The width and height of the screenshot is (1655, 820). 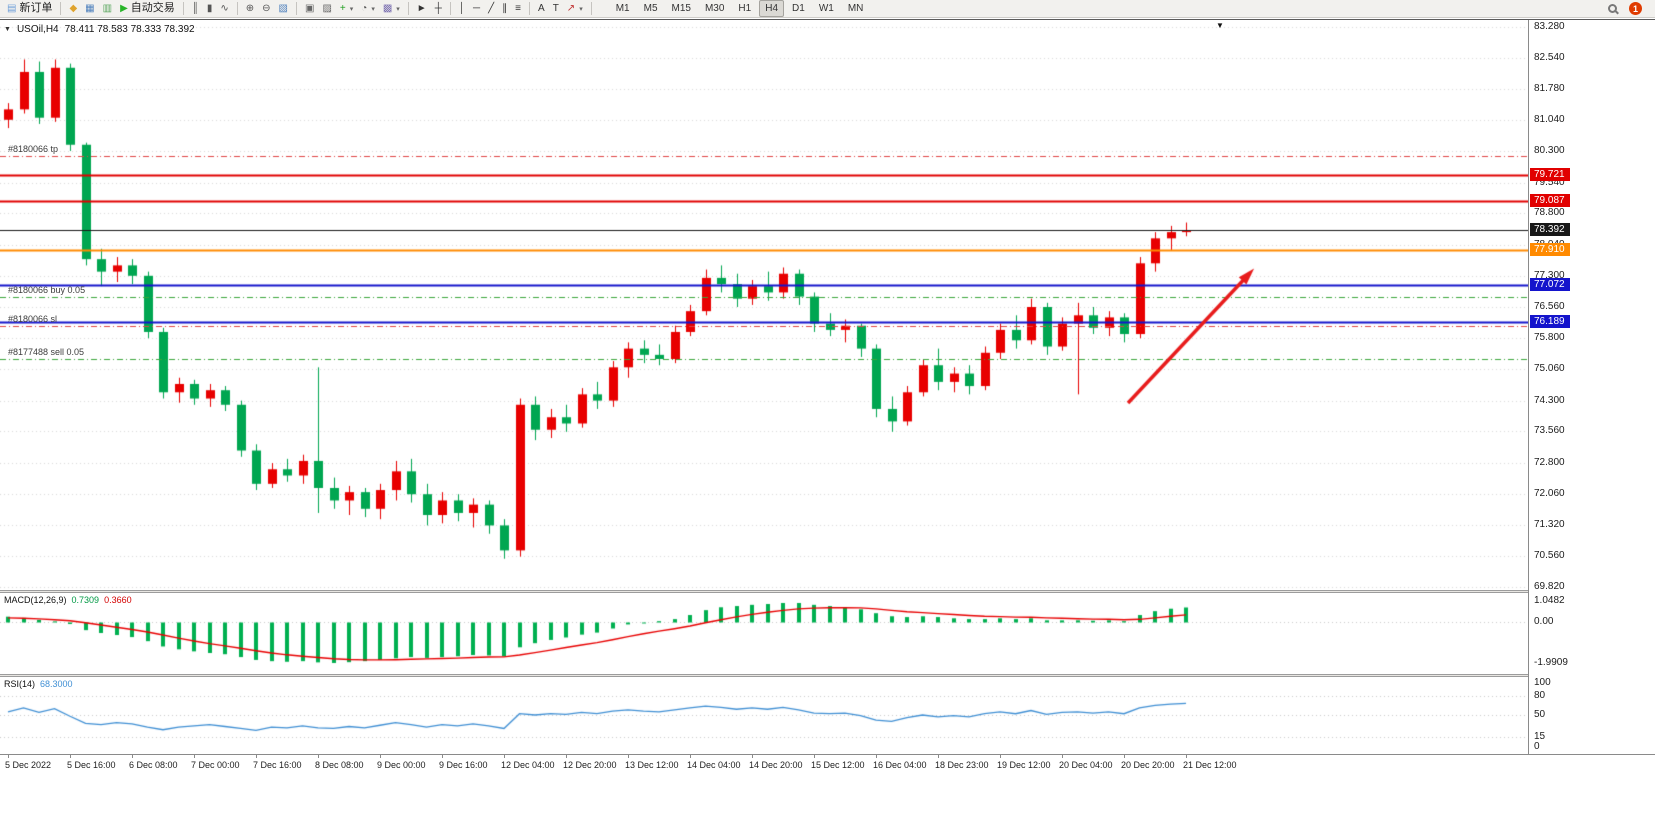 I want to click on timeframe-h1-button: H1, so click(x=745, y=8).